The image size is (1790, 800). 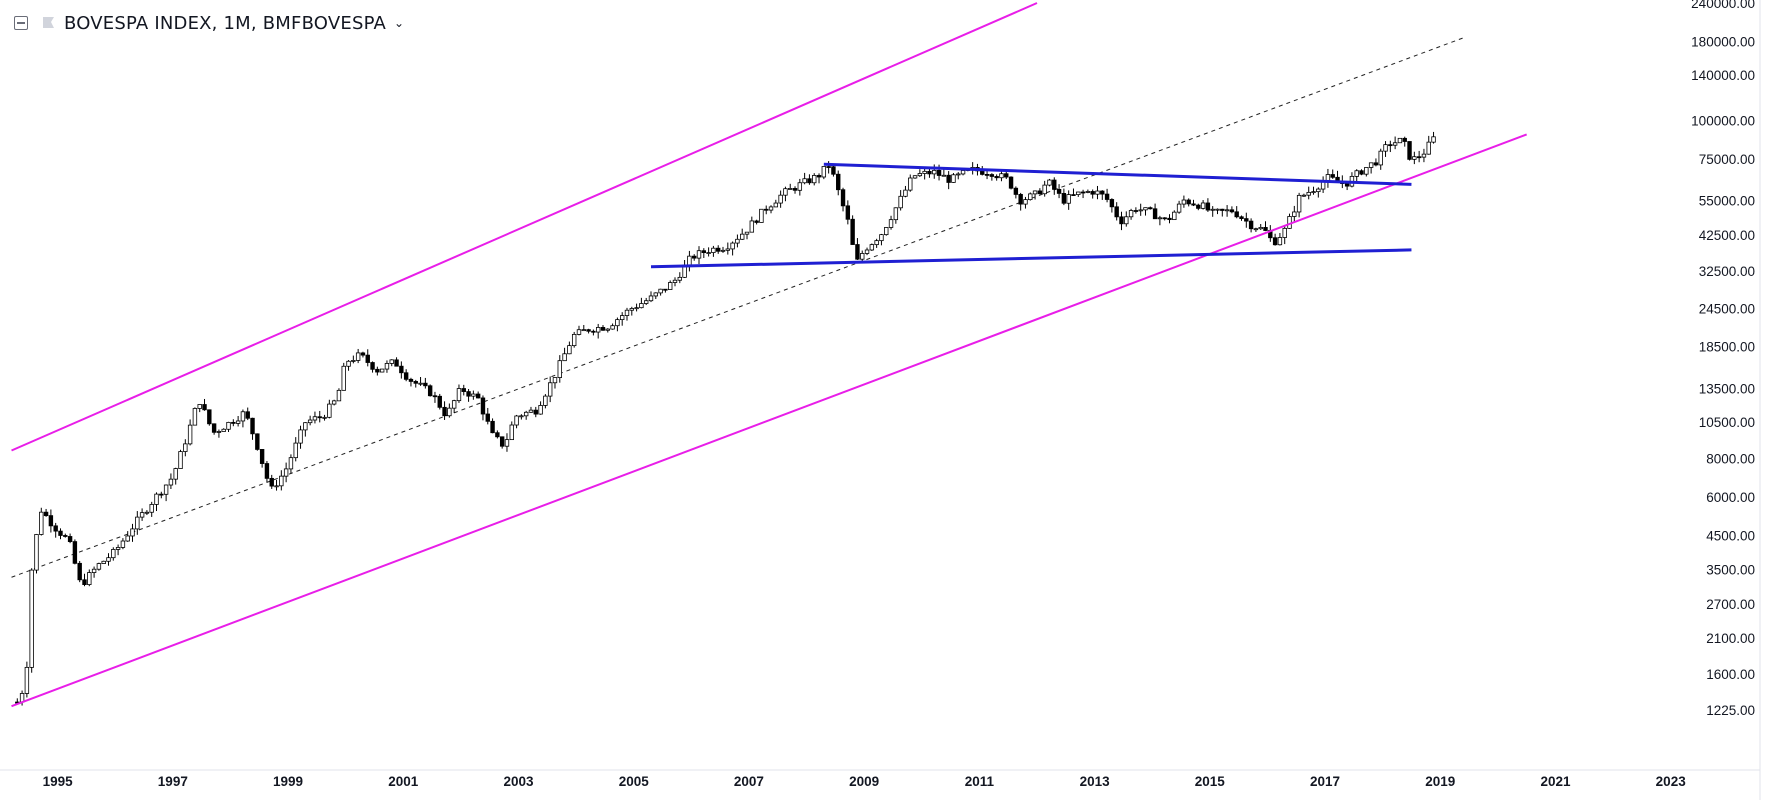 I want to click on collapse-square-icon, so click(x=21, y=23).